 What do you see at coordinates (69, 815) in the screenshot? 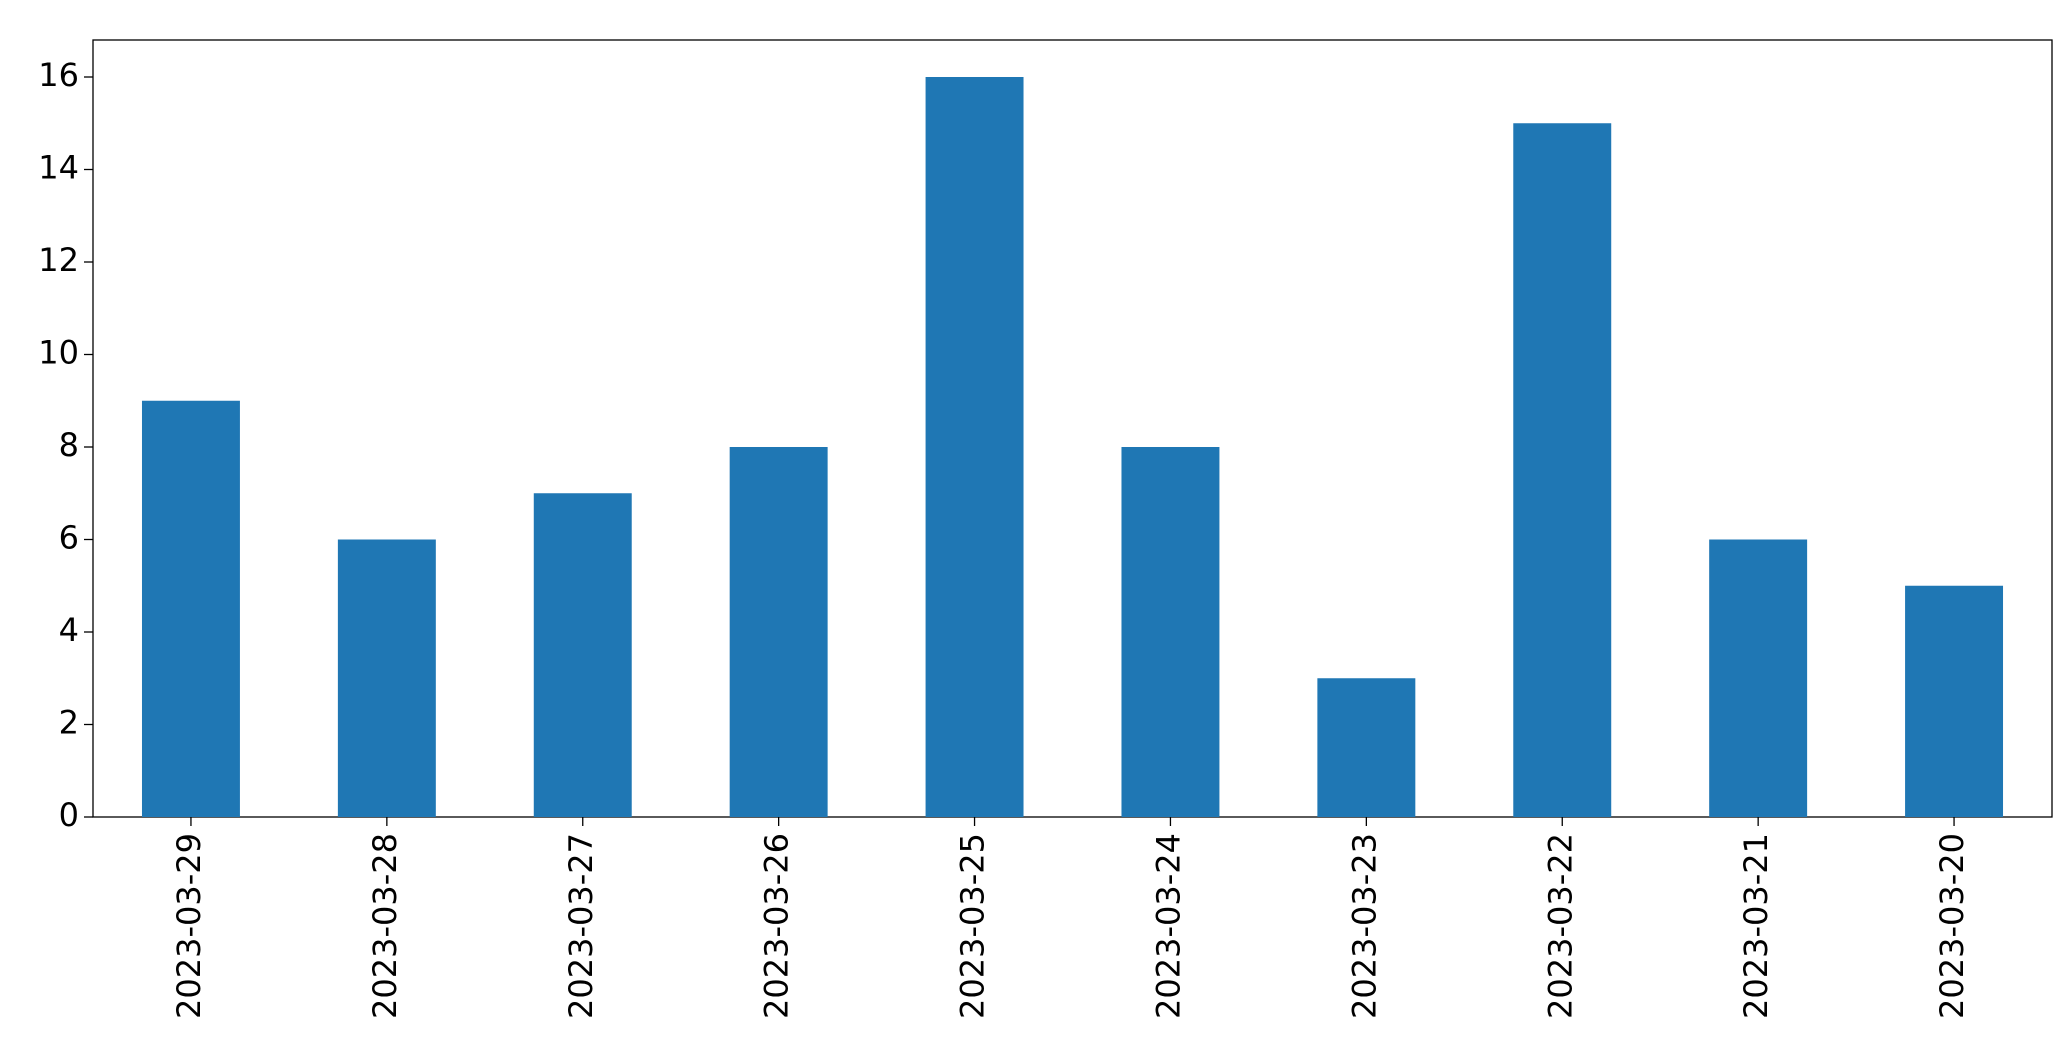
I see `y-tick-label: 0` at bounding box center [69, 815].